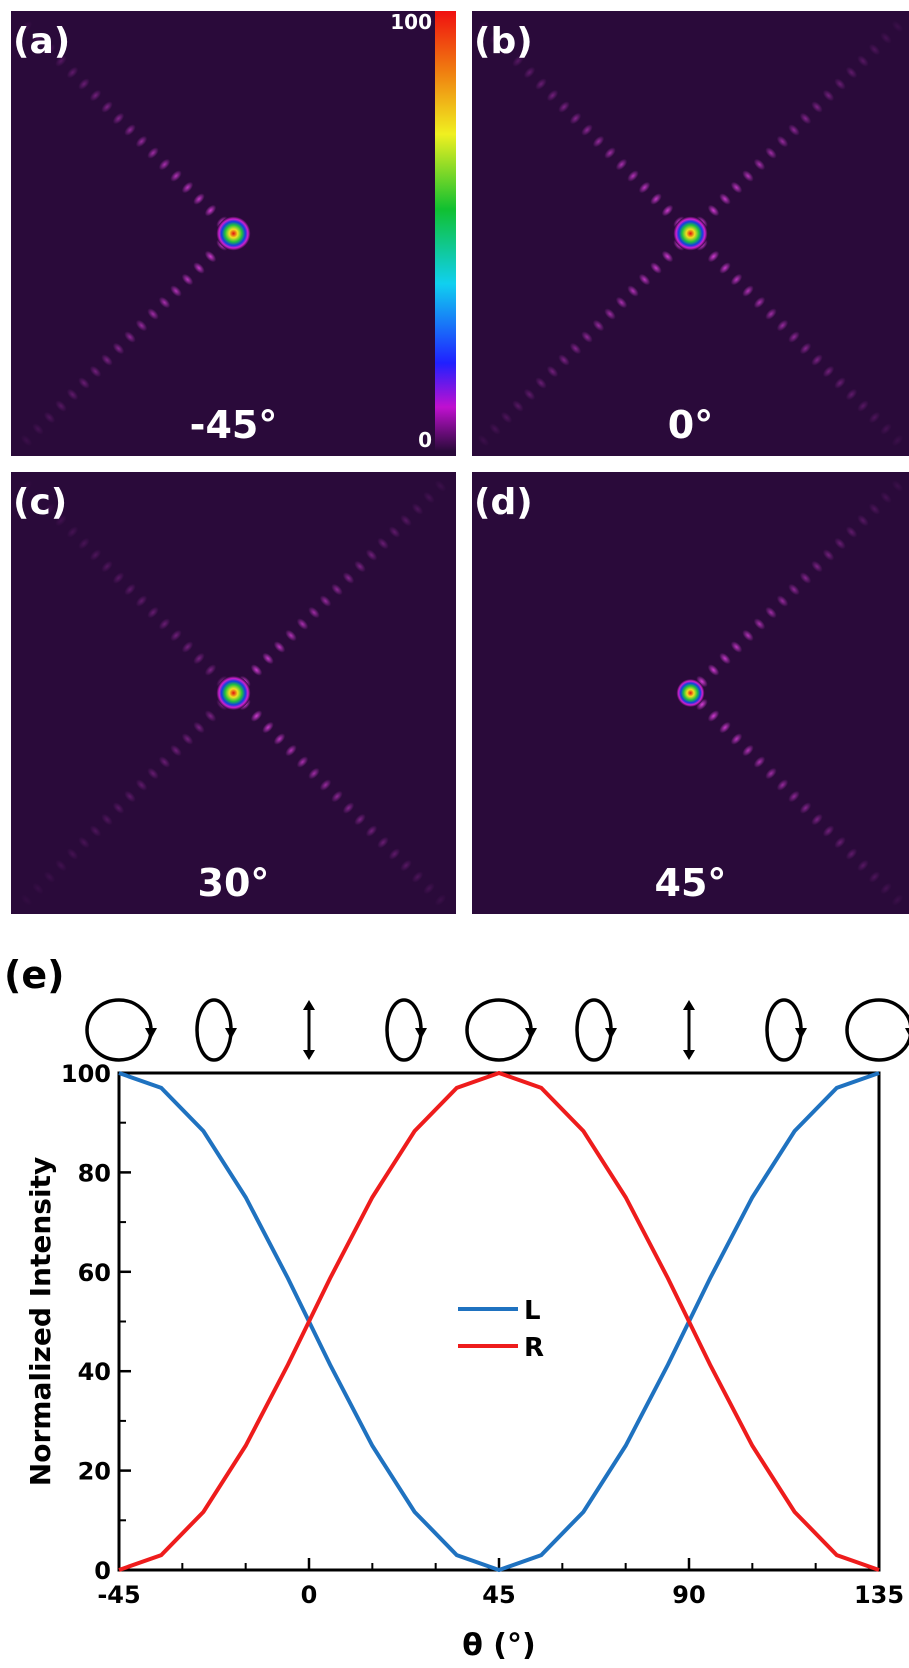 The image size is (909, 1668). I want to click on panel-label: (c), so click(40, 502).